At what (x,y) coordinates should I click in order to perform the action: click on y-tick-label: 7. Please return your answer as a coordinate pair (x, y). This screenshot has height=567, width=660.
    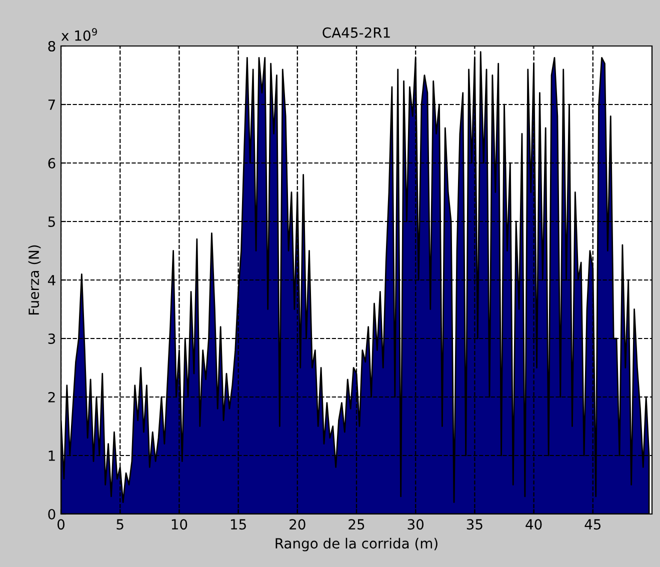
    Looking at the image, I should click on (51, 105).